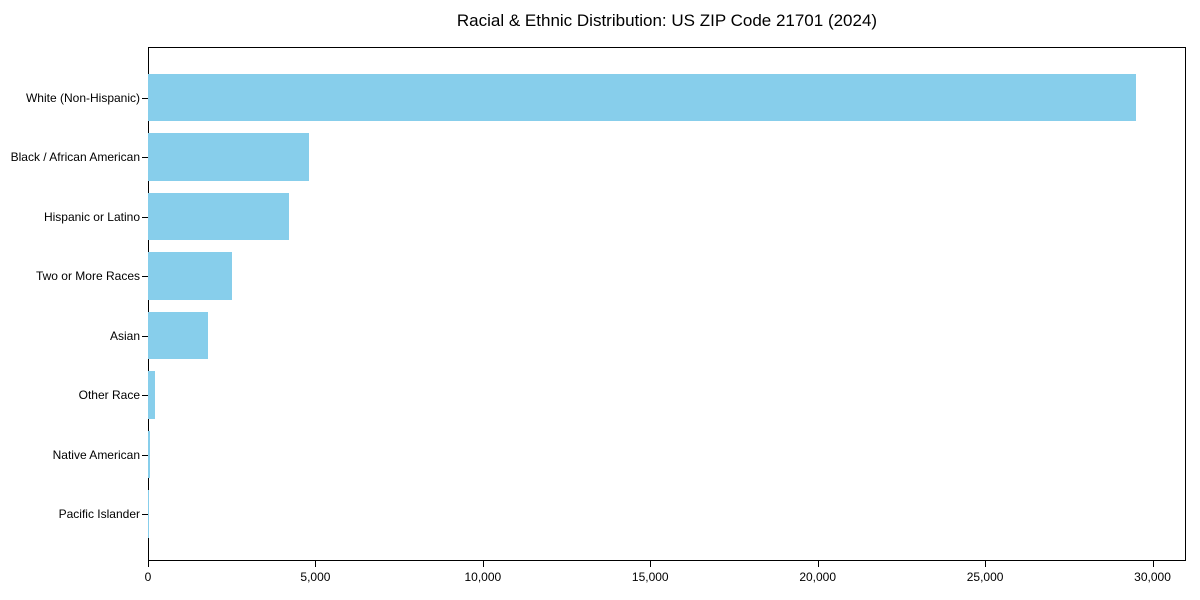 The image size is (1200, 600). I want to click on y-tick-label: Other Race, so click(109, 395).